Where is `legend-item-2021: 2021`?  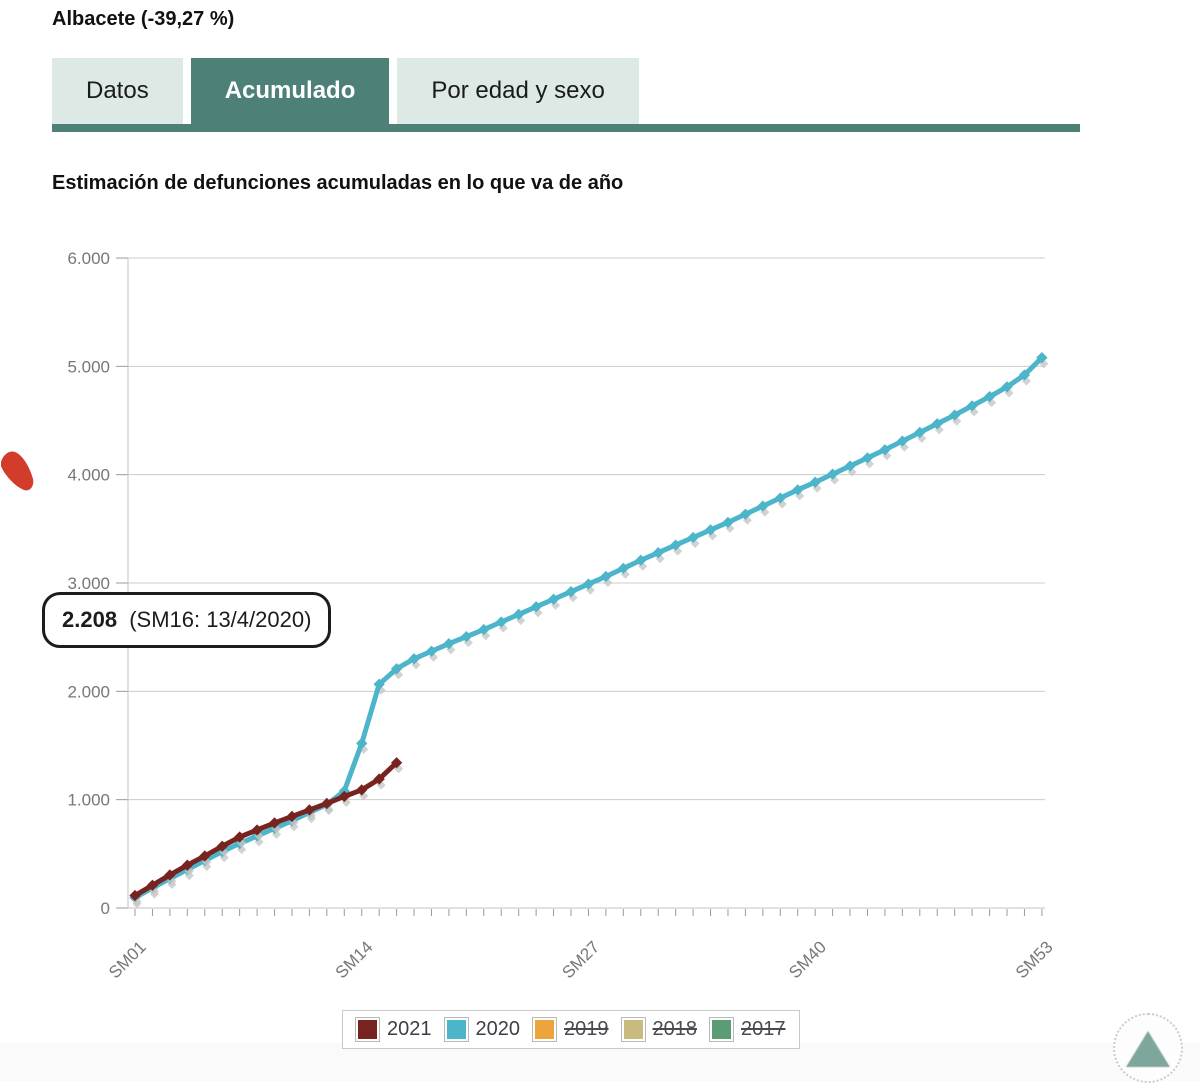
legend-item-2021: 2021 is located at coordinates (393, 1029).